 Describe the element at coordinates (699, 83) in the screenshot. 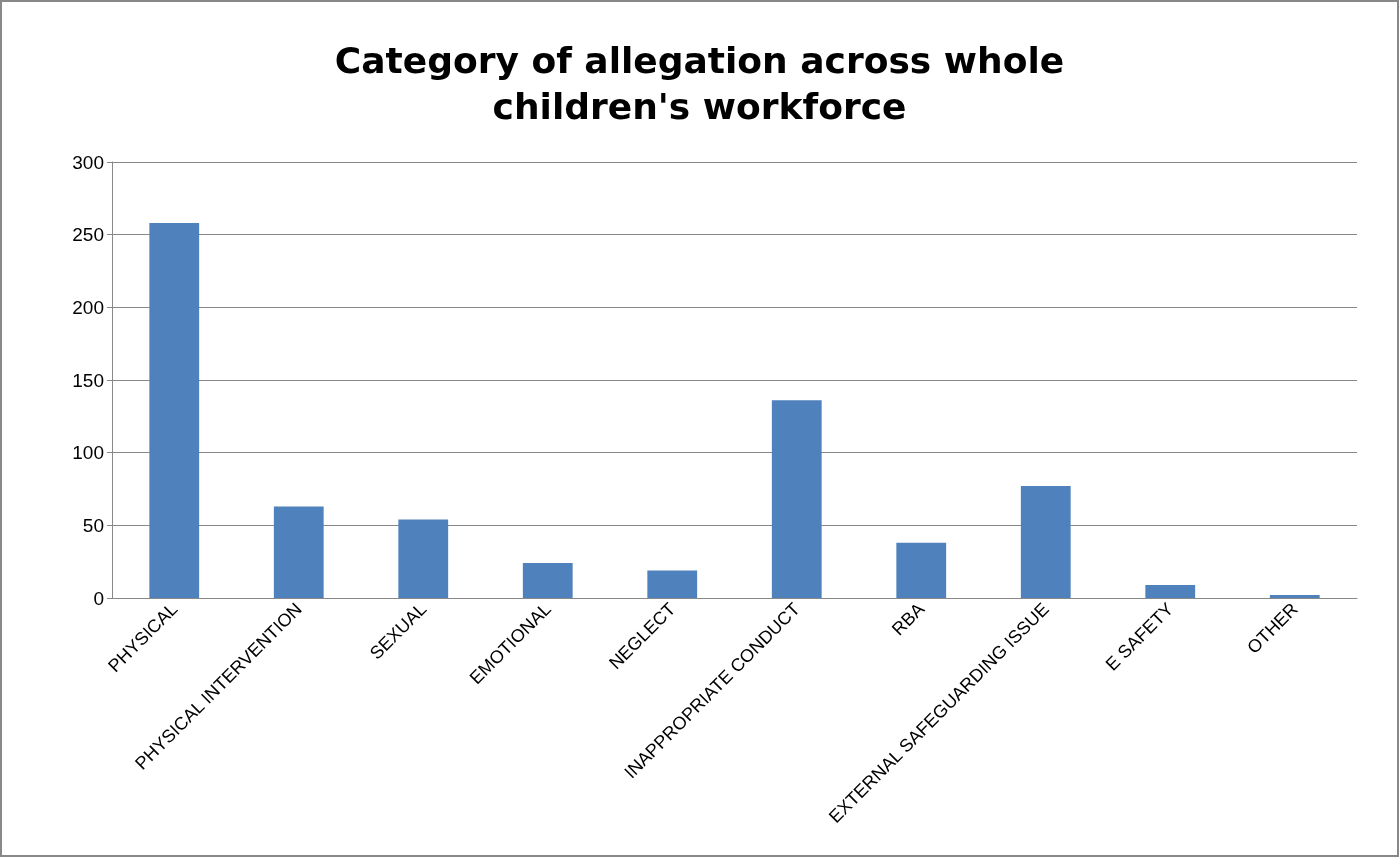

I see `chart-title: Category of allegation across whole children's workforce` at that location.